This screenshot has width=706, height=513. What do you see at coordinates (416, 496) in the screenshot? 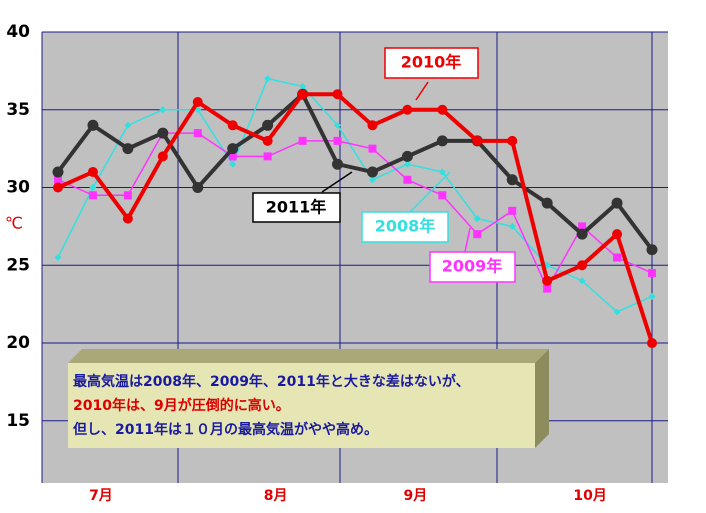
I see `x-tick-label: 9月` at bounding box center [416, 496].